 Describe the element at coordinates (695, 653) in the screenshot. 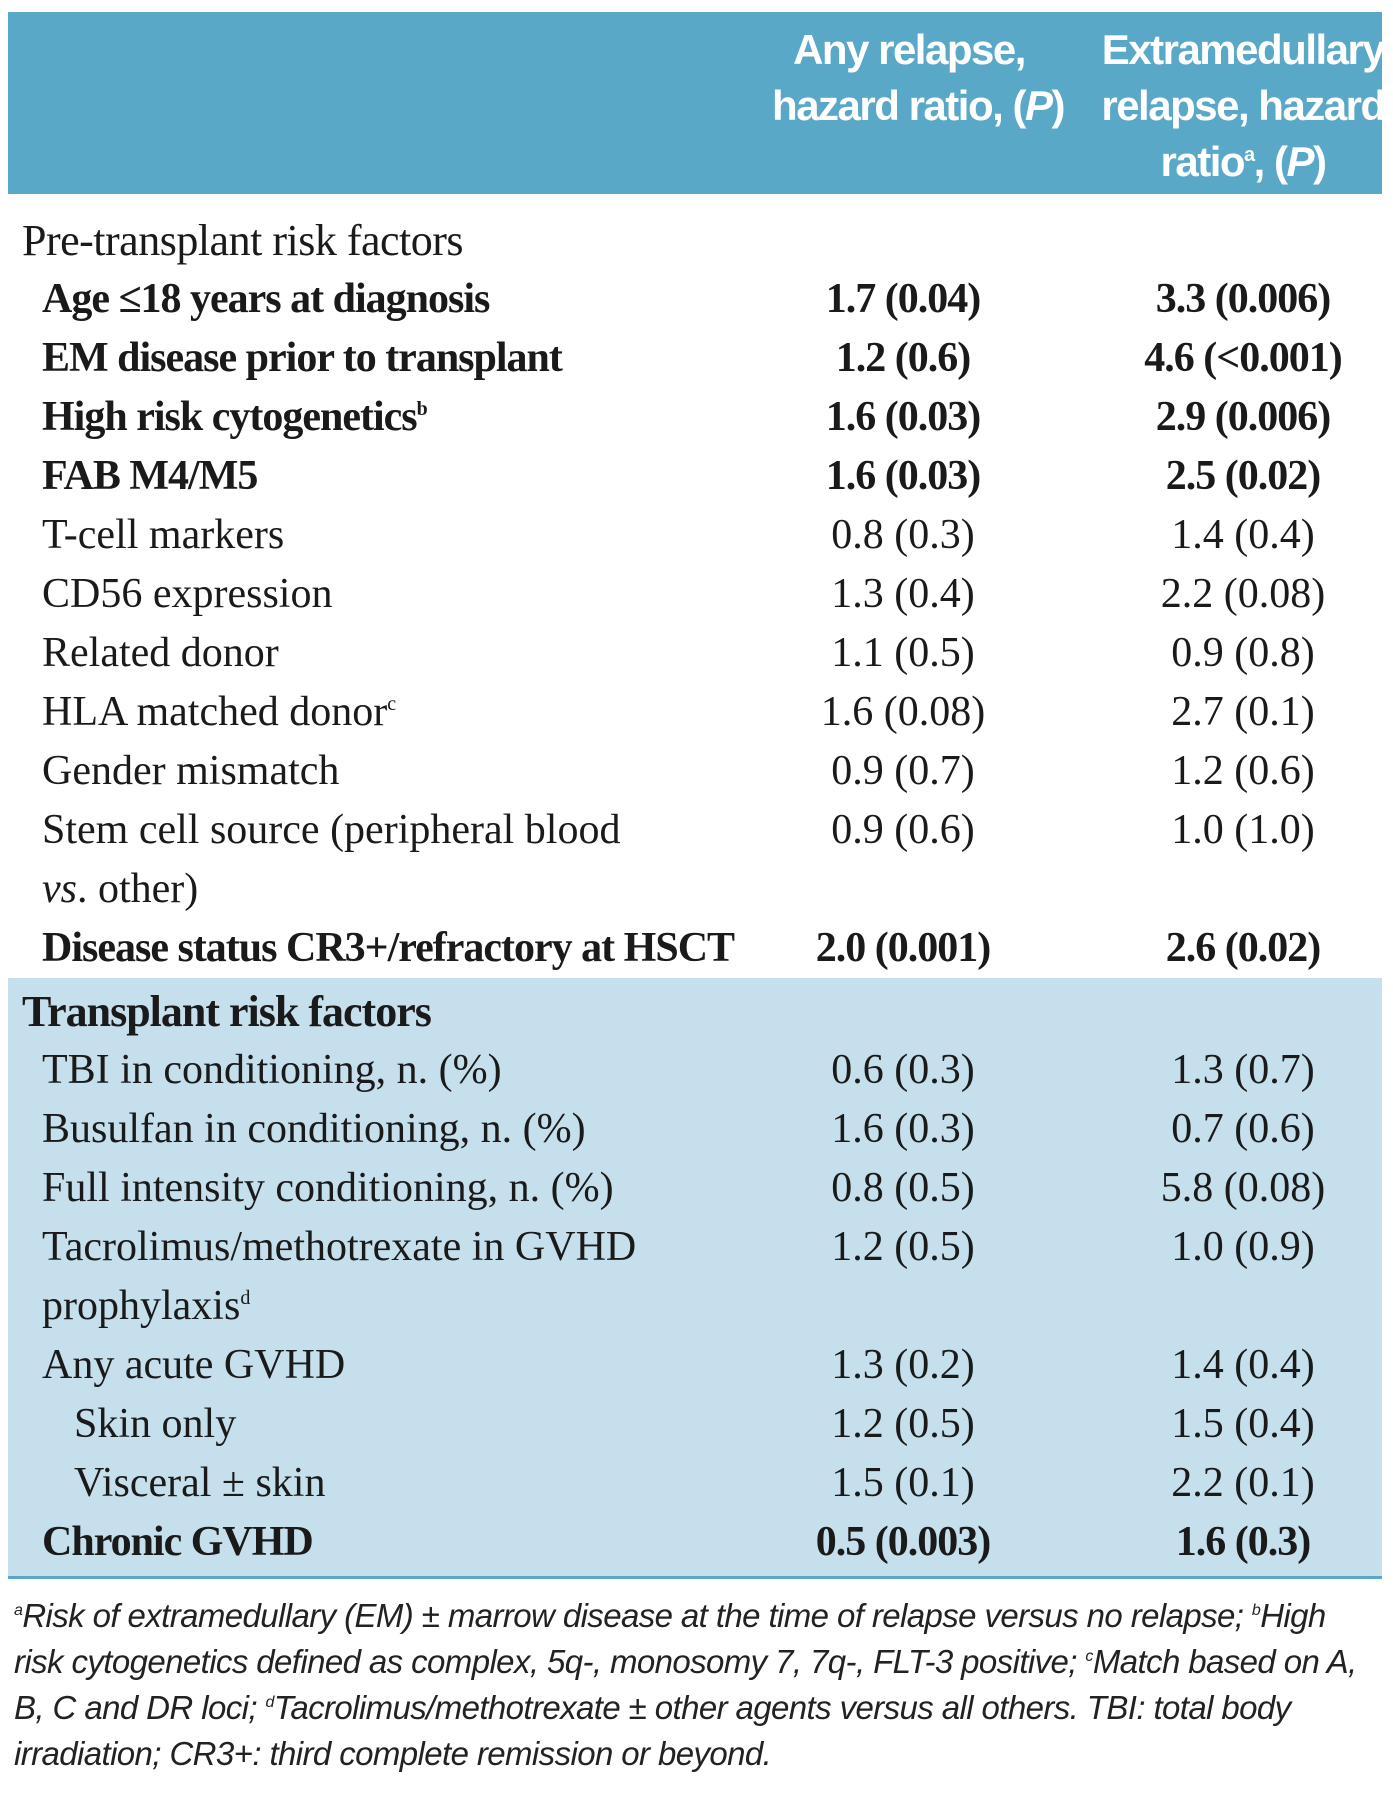

I see `table-row: Related donor 1.1 (0.5) 0.9 (0.8)` at that location.